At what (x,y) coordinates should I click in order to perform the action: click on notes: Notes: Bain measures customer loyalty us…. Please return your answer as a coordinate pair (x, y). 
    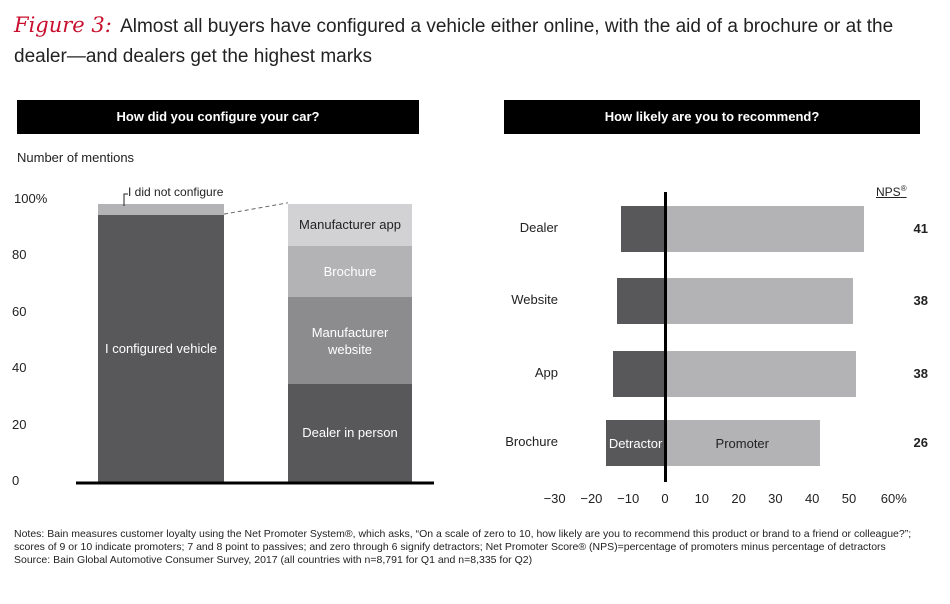
    Looking at the image, I should click on (476, 547).